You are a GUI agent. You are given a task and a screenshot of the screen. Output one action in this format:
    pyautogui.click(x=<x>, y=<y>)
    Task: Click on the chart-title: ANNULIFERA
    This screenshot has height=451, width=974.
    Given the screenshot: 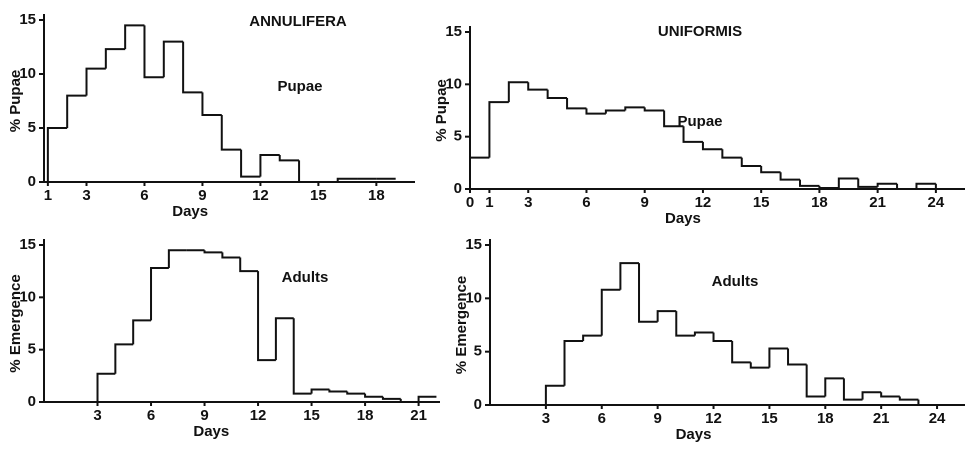 What is the action you would take?
    pyautogui.click(x=298, y=21)
    